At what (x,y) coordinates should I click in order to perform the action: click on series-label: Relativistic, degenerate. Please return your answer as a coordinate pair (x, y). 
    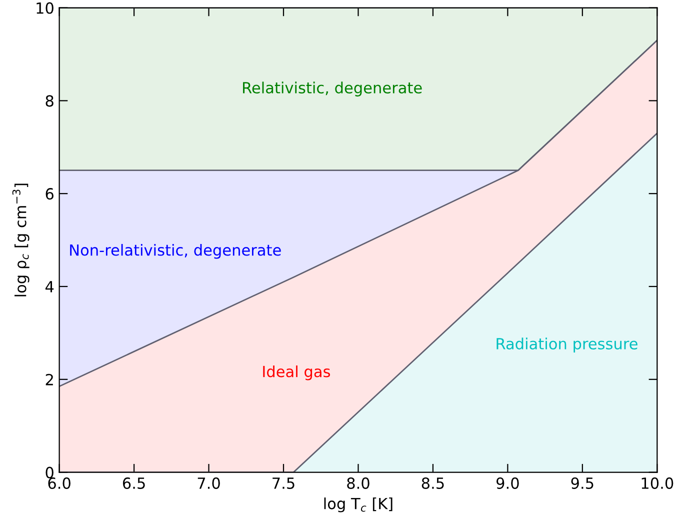
    Looking at the image, I should click on (332, 89).